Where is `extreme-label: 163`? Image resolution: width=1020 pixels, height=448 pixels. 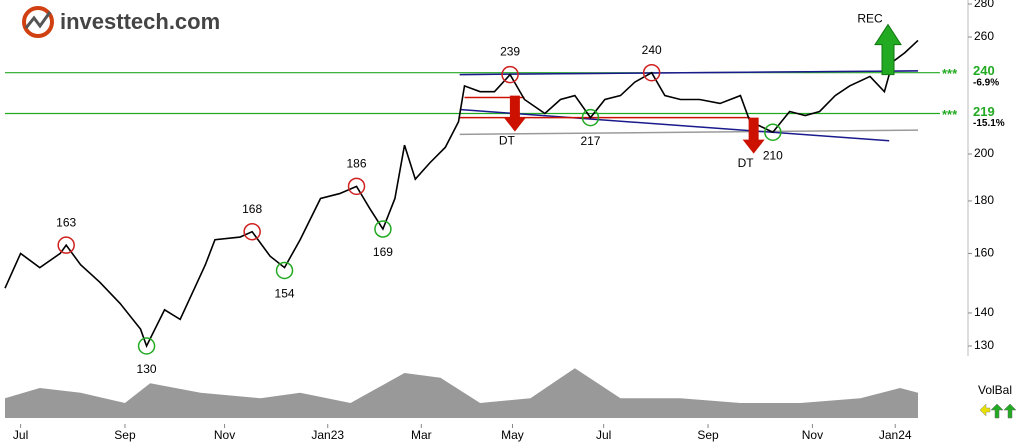
extreme-label: 163 is located at coordinates (66, 222).